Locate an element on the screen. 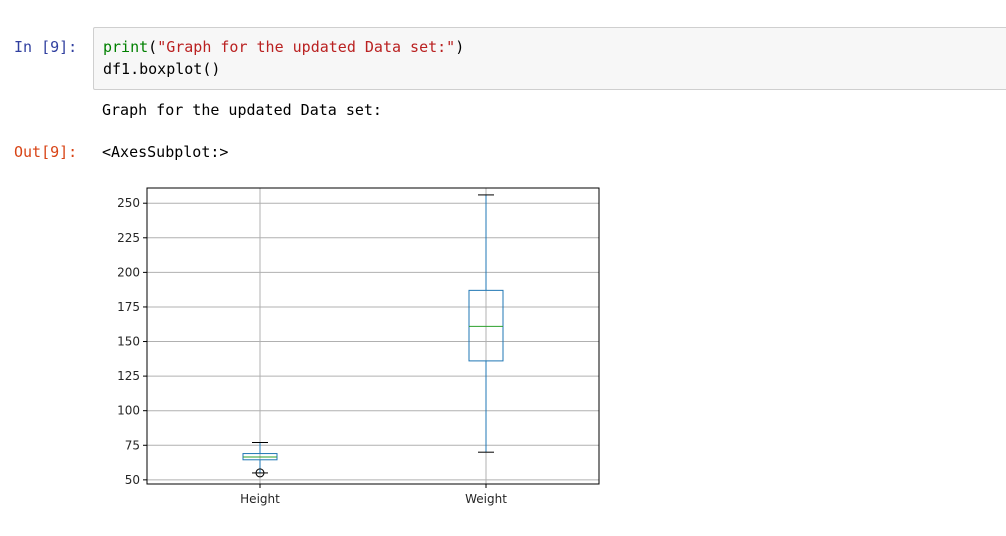  code-close-paren: ) is located at coordinates (460, 47).